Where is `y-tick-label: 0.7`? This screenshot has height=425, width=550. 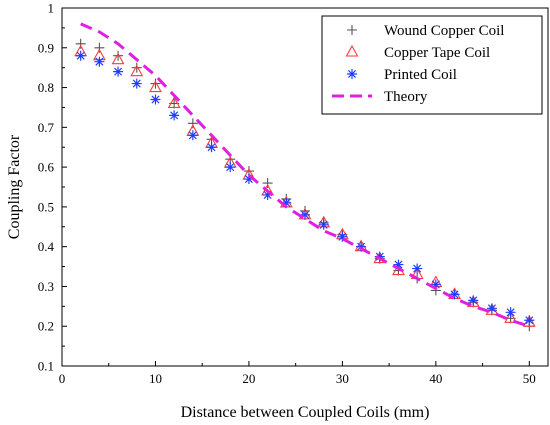 y-tick-label: 0.7 is located at coordinates (46, 127).